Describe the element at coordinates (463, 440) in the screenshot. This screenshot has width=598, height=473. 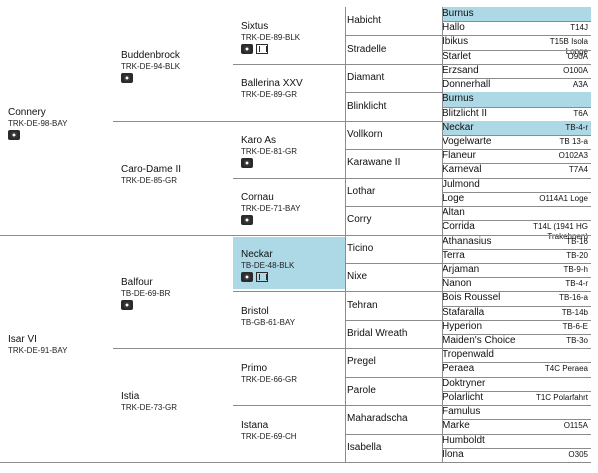
I see `horse-name: Humboldt` at that location.